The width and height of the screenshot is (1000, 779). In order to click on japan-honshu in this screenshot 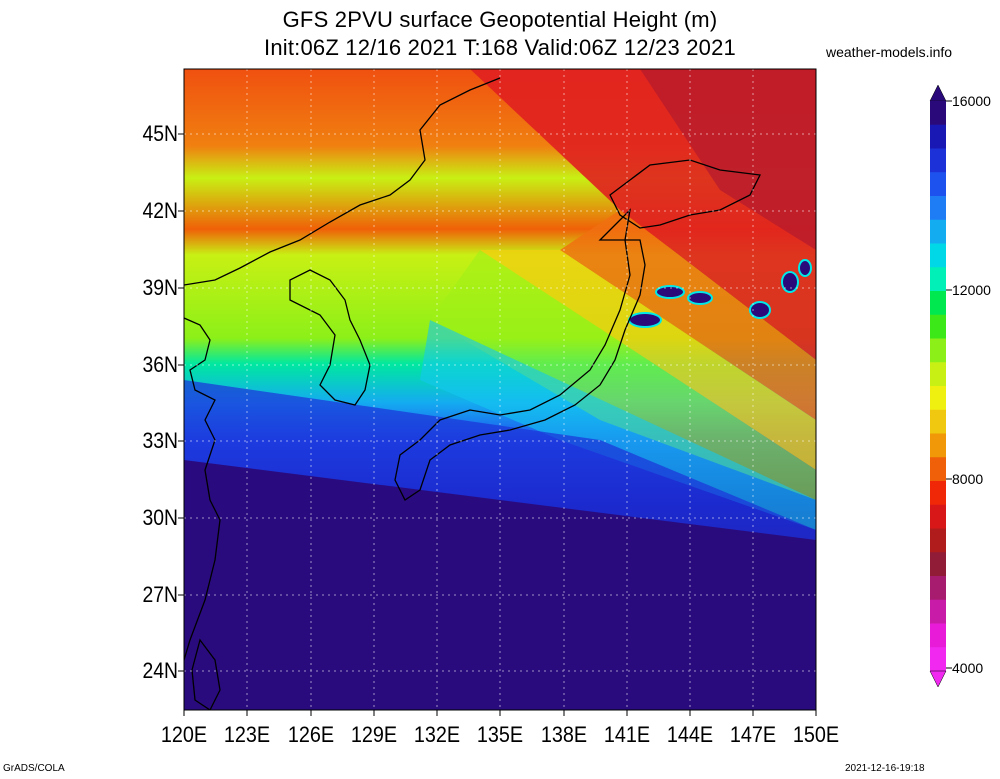, I will do `click(520, 354)`.